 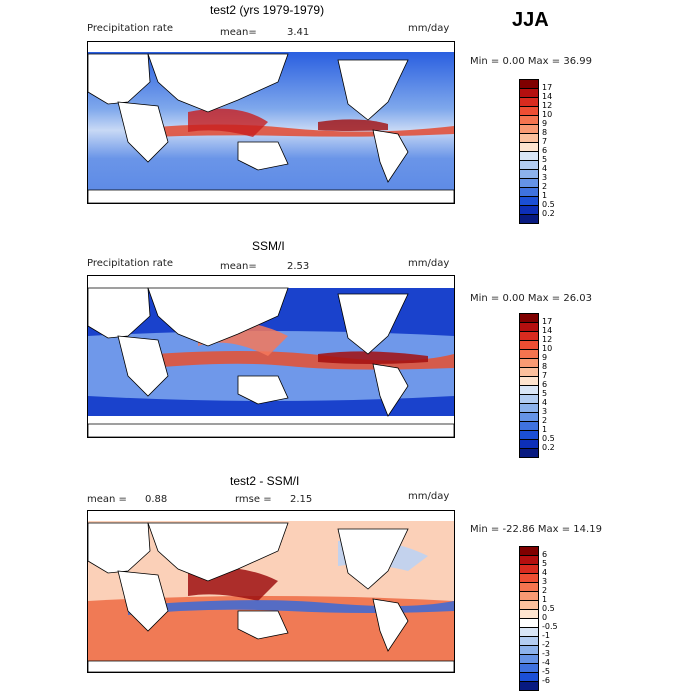 I want to click on panel-3-map, so click(x=271, y=591).